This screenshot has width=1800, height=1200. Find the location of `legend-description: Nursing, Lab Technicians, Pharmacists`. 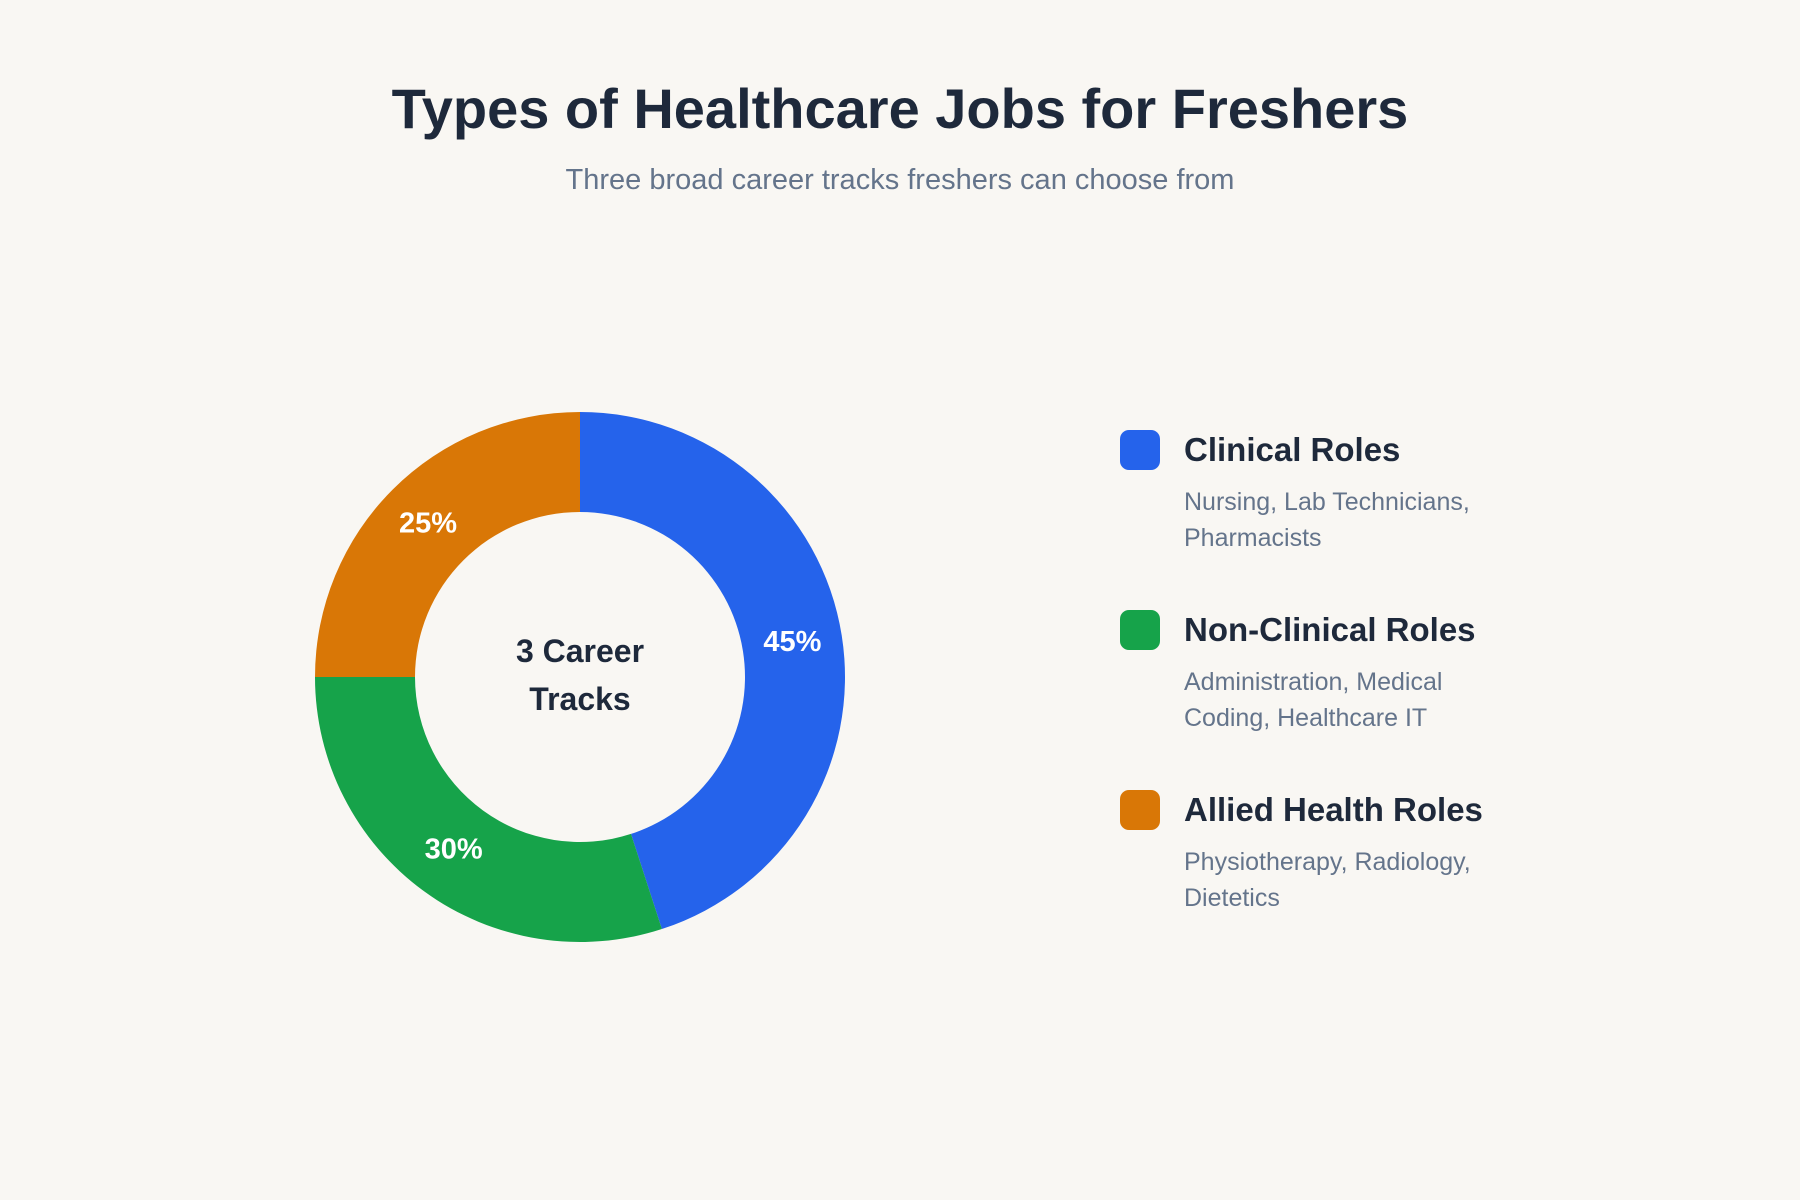

legend-description: Nursing, Lab Technicians, Pharmacists is located at coordinates (1327, 520).